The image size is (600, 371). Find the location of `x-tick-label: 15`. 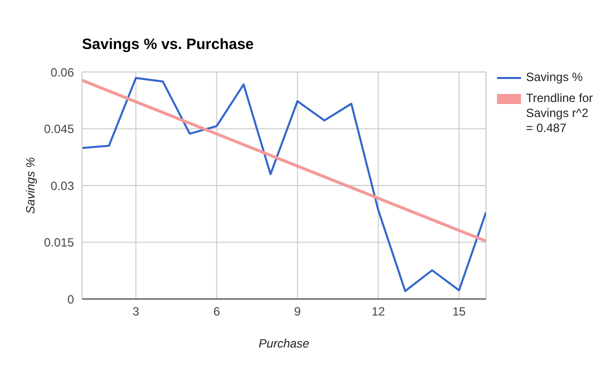

x-tick-label: 15 is located at coordinates (459, 311).